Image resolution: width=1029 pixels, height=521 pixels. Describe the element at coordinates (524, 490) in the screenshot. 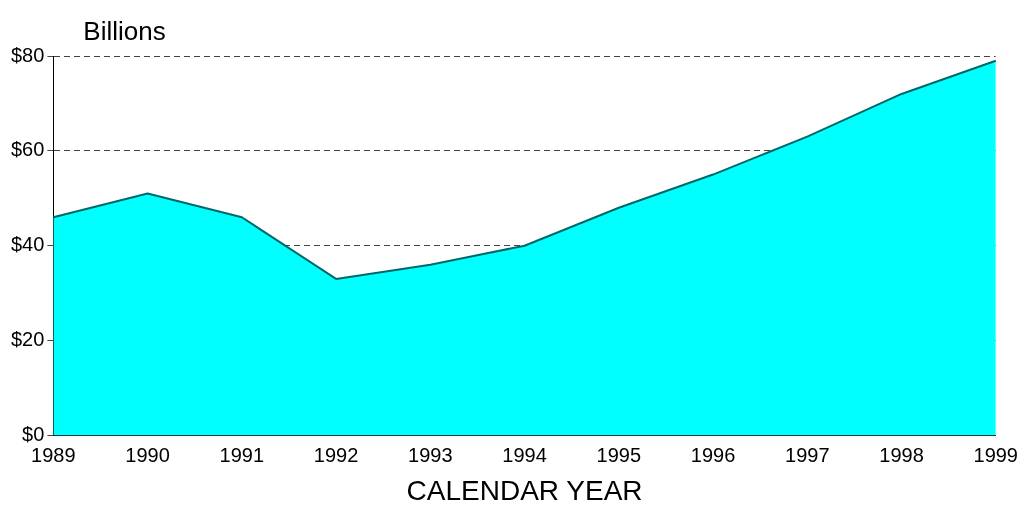

I see `x-axis-title: CALENDAR YEAR` at that location.